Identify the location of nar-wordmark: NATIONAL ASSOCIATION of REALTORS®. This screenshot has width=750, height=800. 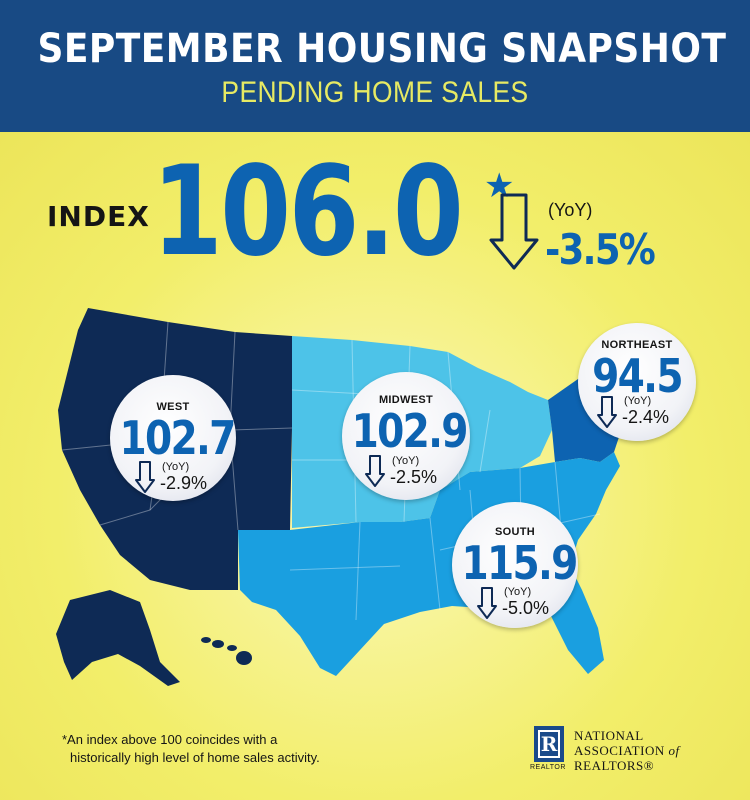
(627, 750).